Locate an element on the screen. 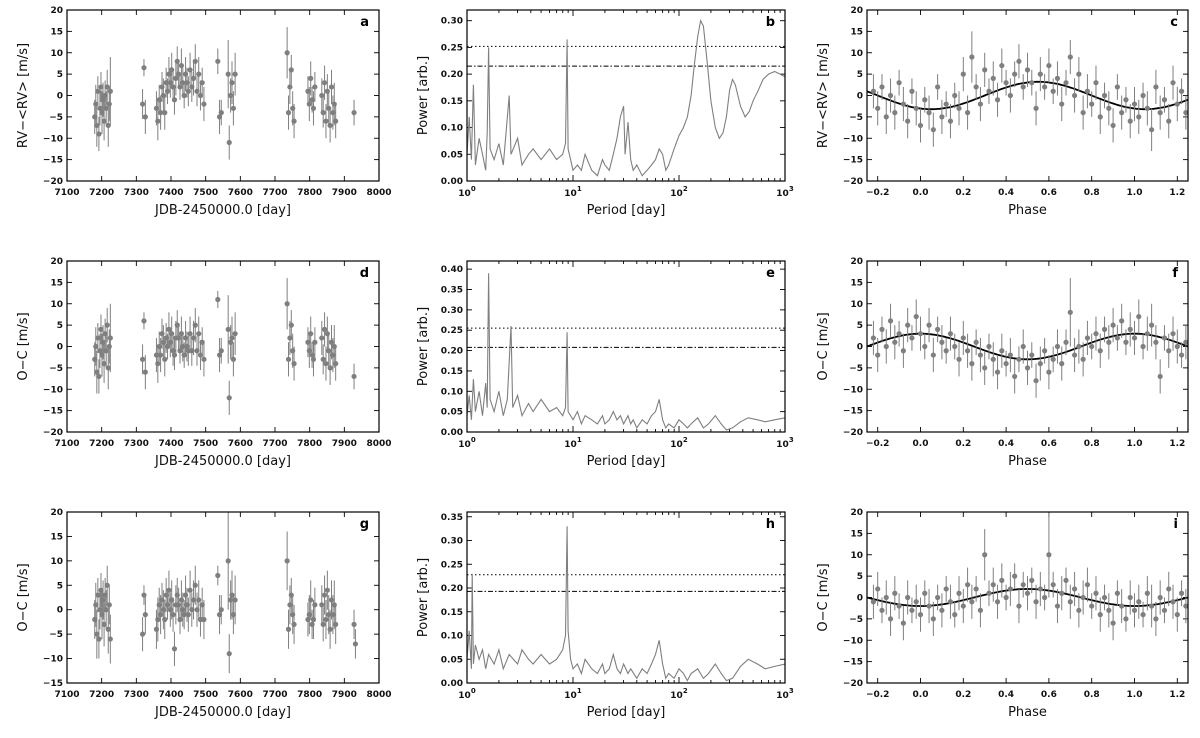 The width and height of the screenshot is (1200, 738). y-tick-label: −15 is located at coordinates (853, 161).